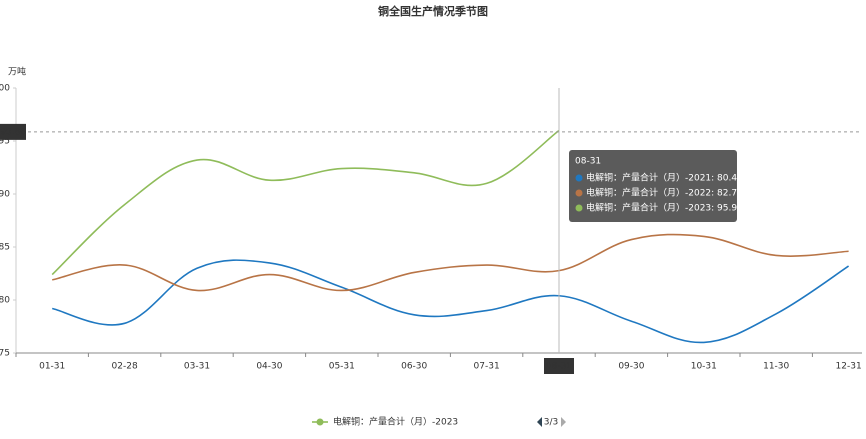  Describe the element at coordinates (487, 367) in the screenshot. I see `x-tick-label: 07-31` at that location.